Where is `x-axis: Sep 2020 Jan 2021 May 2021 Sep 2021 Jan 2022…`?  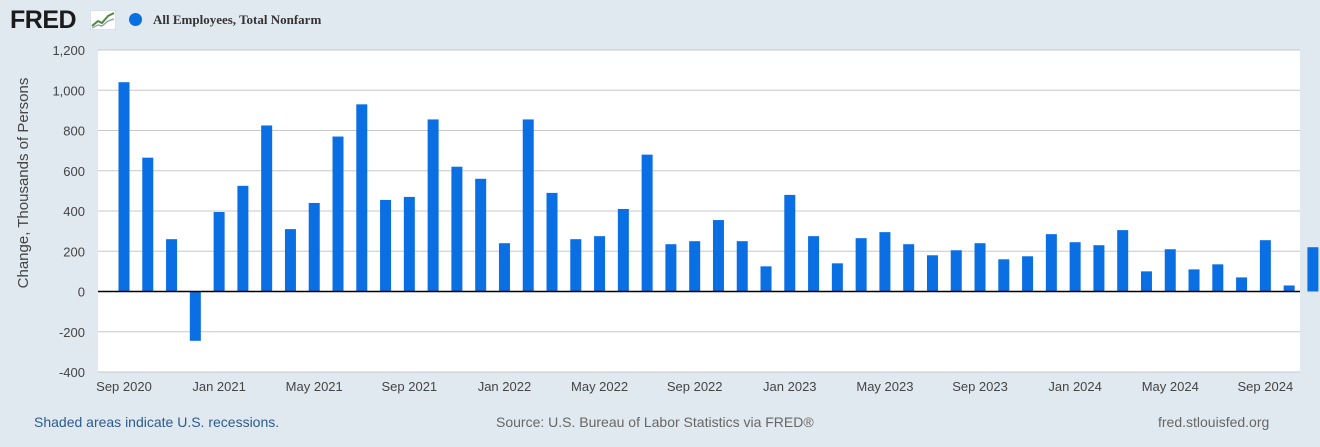
x-axis: Sep 2020 Jan 2021 May 2021 Sep 2021 Jan 2022… is located at coordinates (694, 386).